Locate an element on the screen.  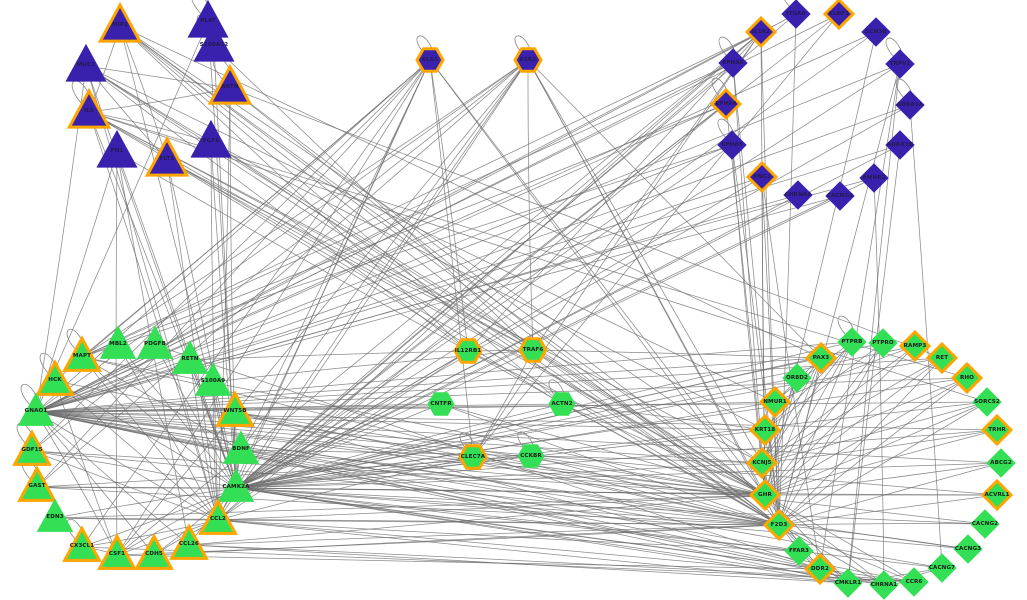
graph-node-camk2a is located at coordinates (236, 485).